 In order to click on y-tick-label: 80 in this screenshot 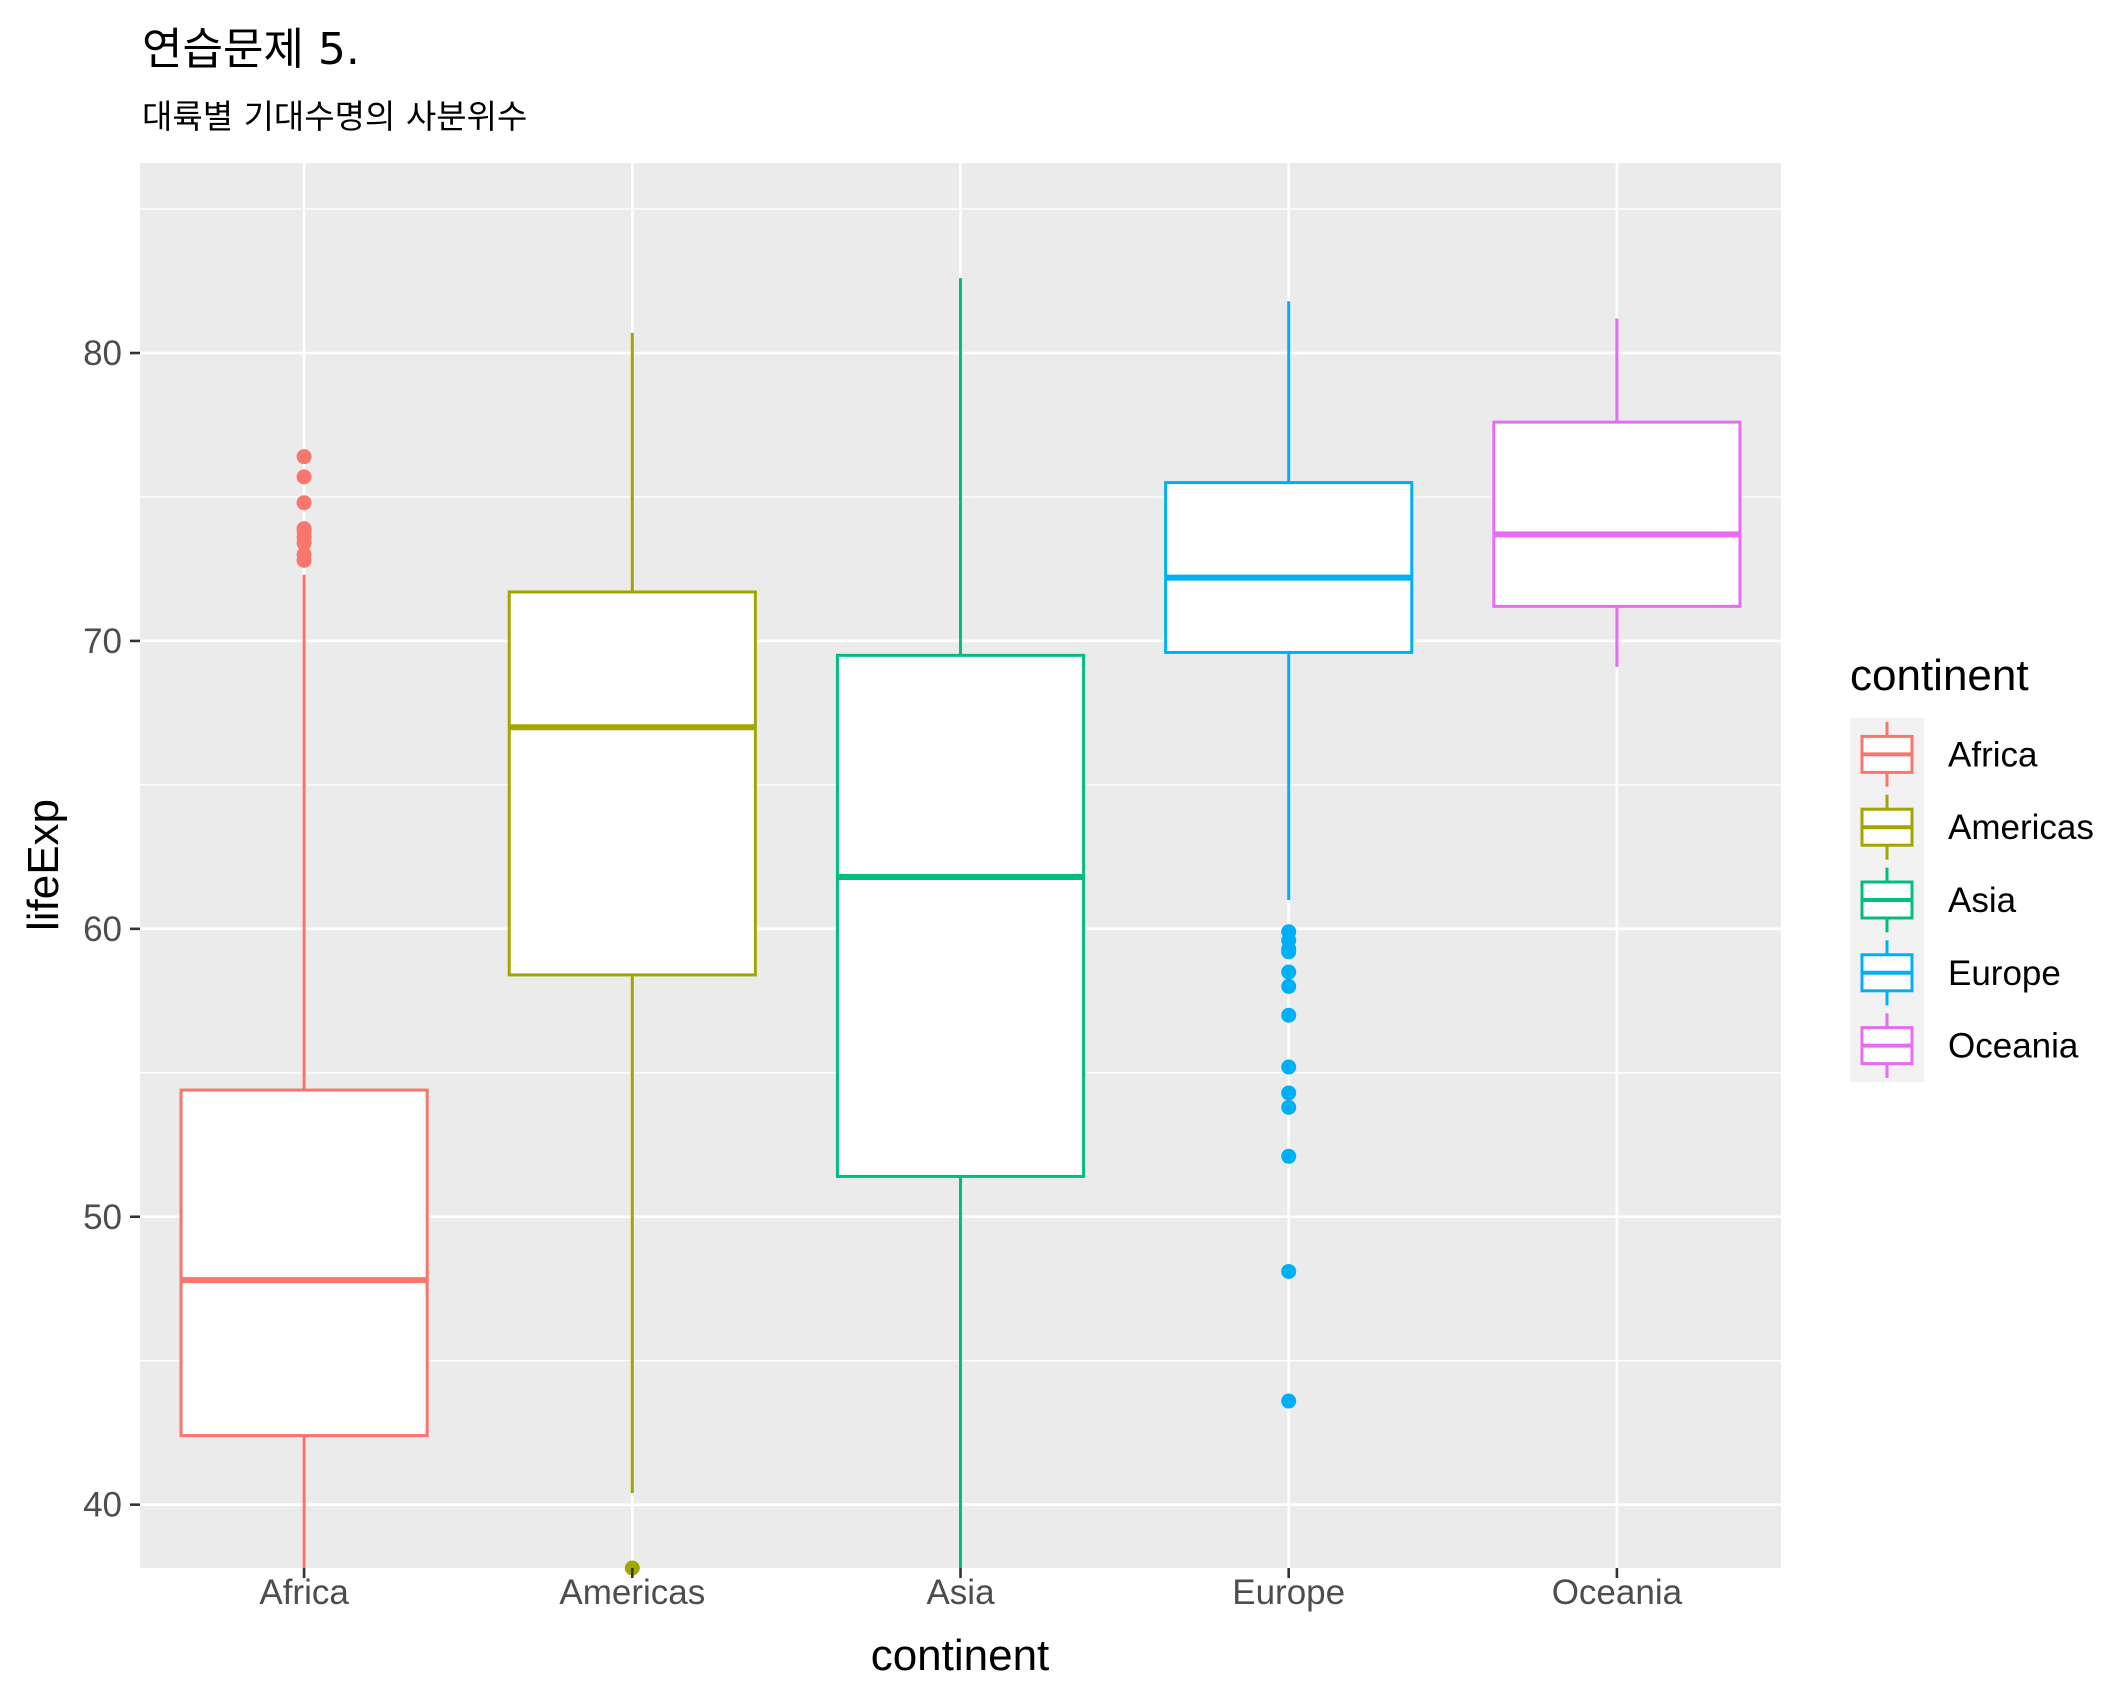, I will do `click(102, 353)`.